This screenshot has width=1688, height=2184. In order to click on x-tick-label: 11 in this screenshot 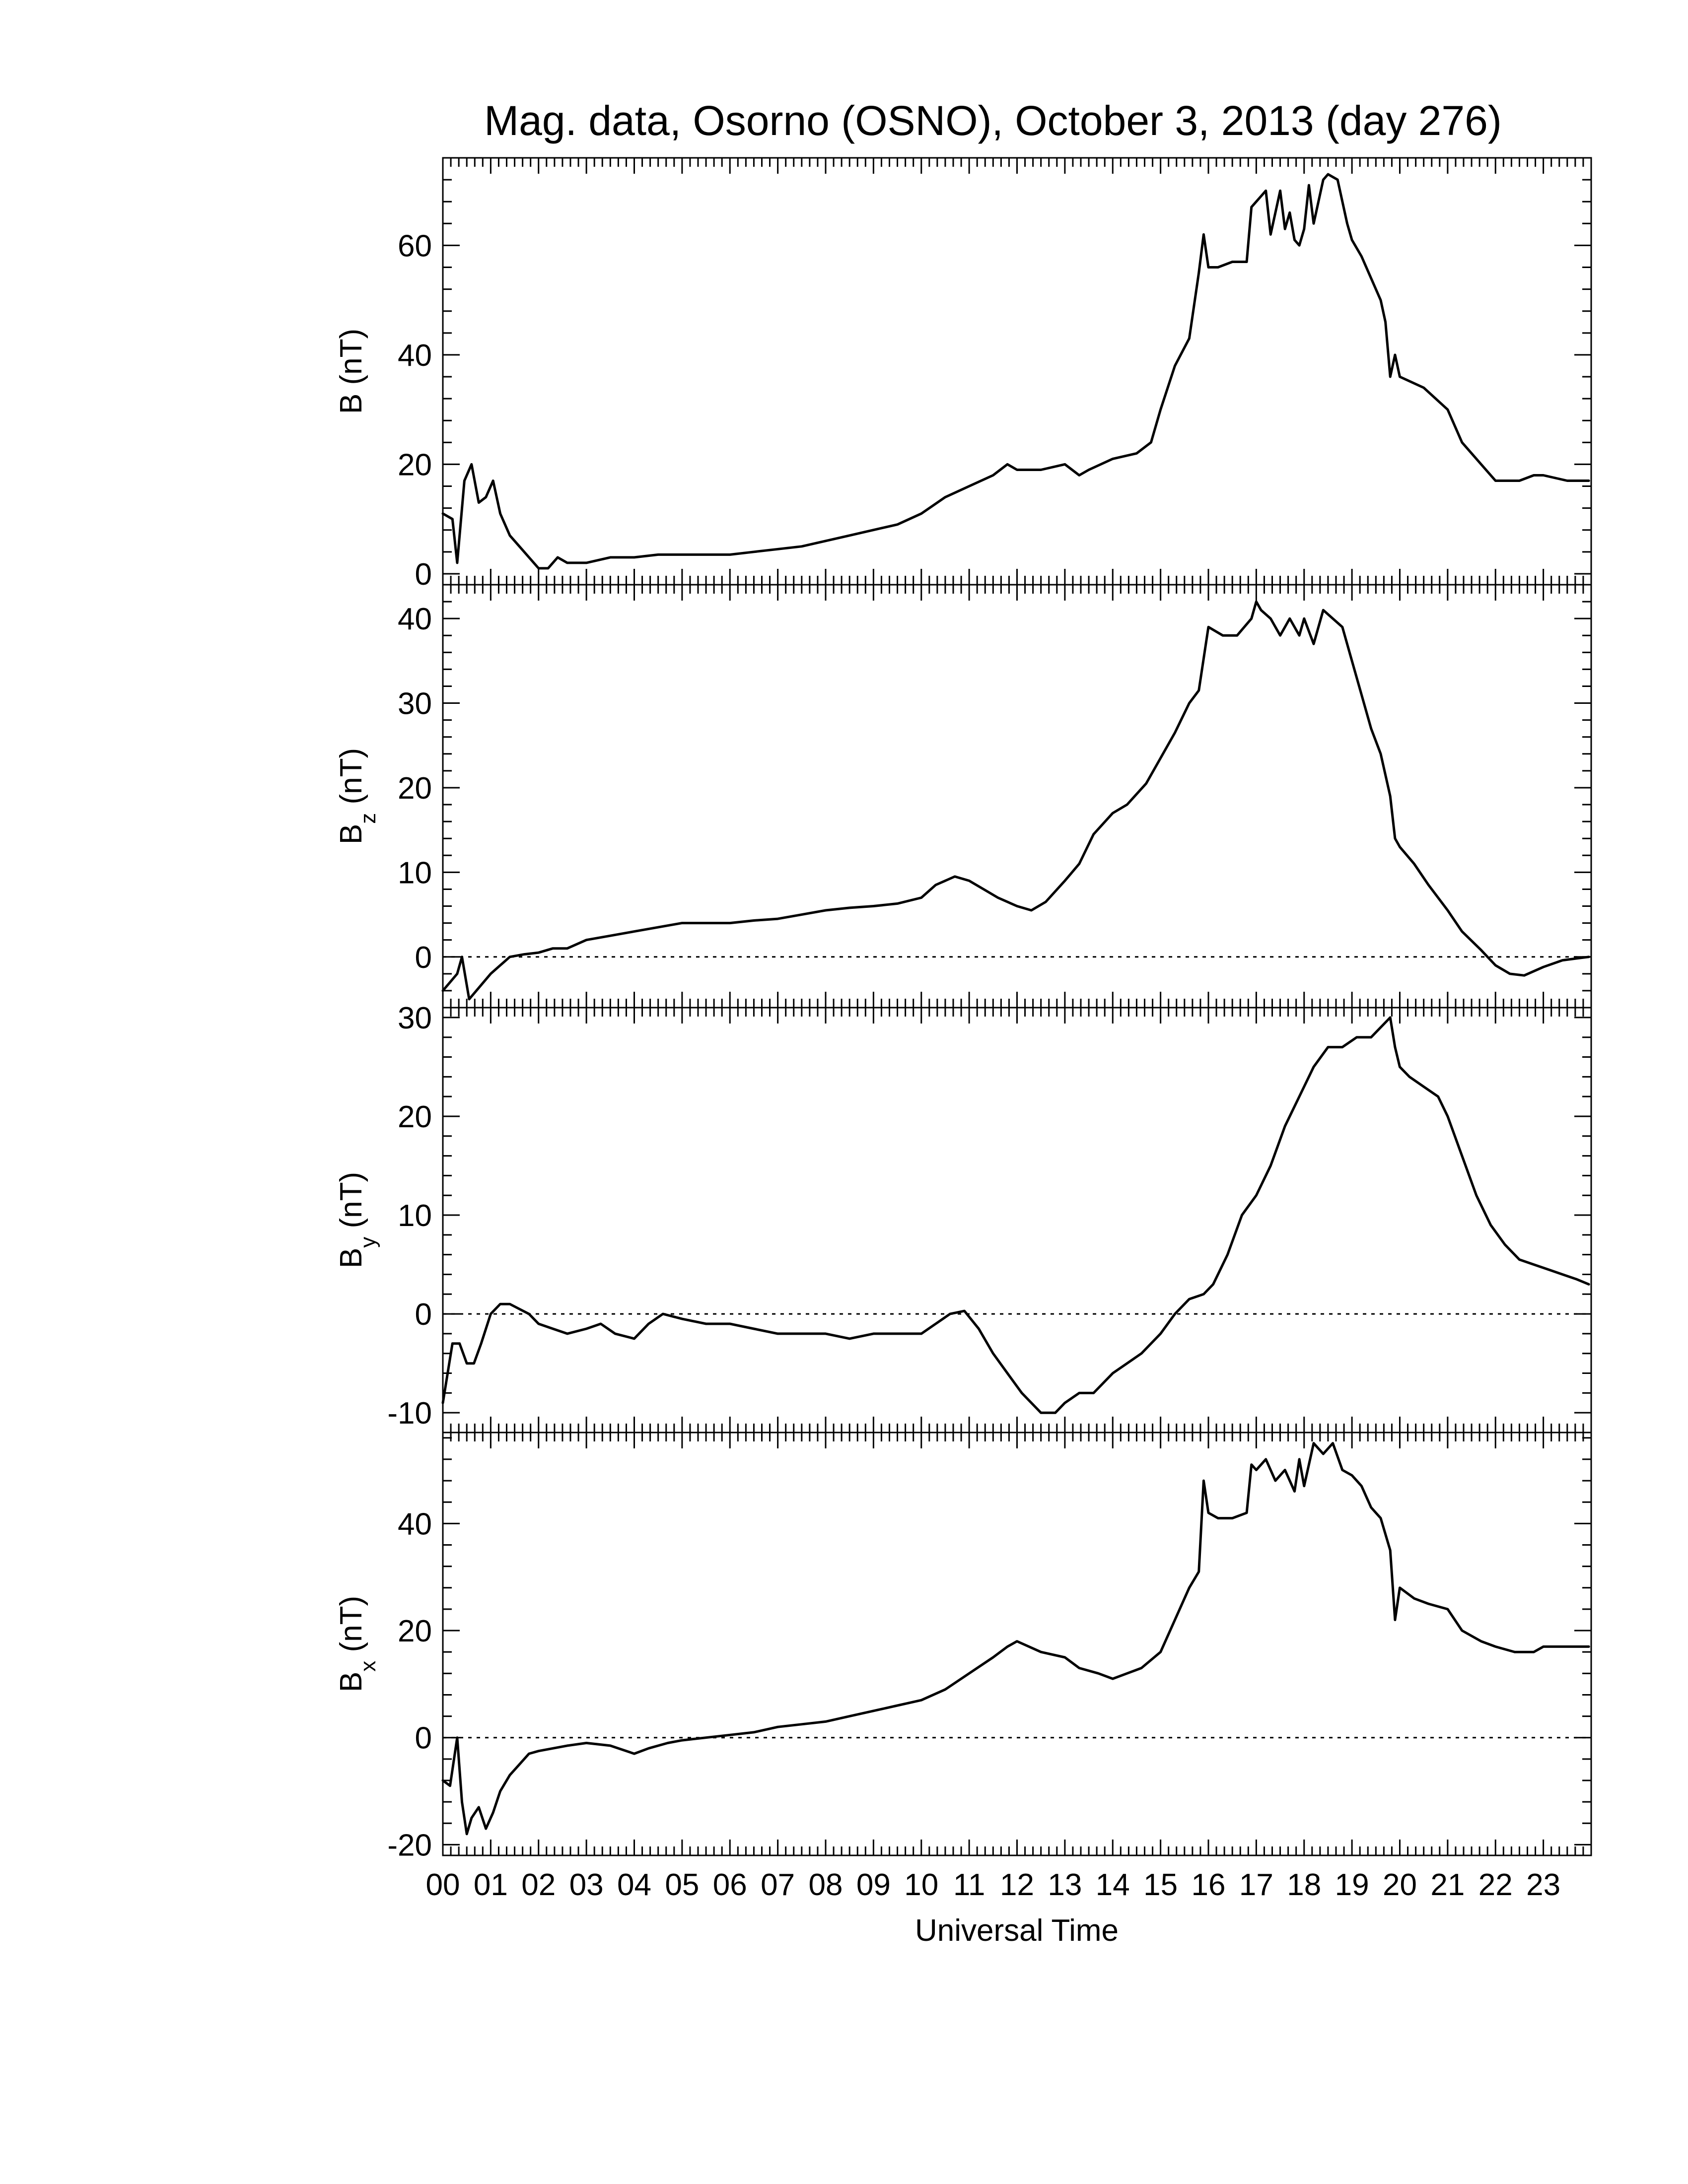, I will do `click(969, 1885)`.